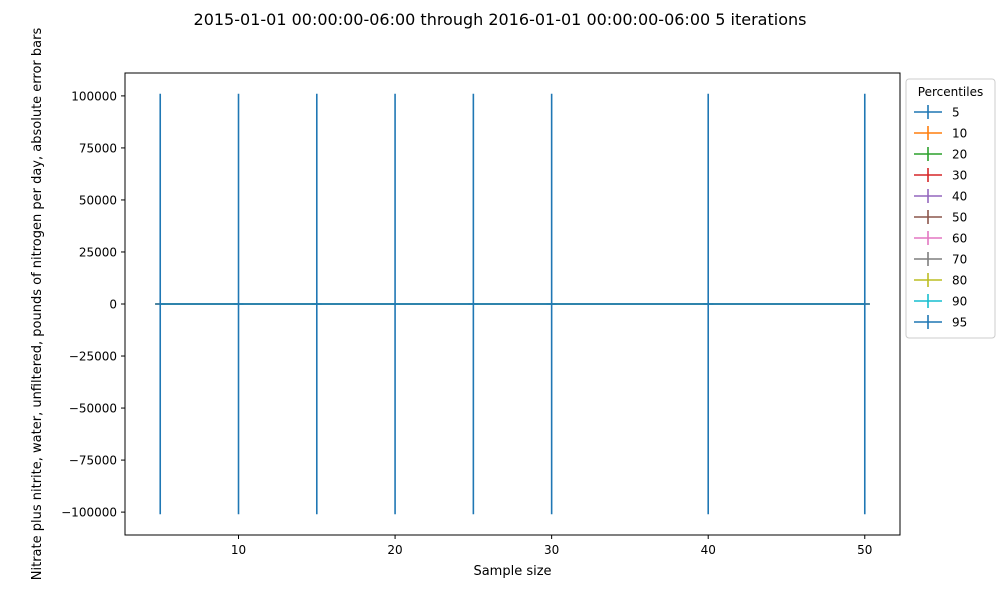  Describe the element at coordinates (937, 112) in the screenshot. I see `legend-item: 5` at that location.